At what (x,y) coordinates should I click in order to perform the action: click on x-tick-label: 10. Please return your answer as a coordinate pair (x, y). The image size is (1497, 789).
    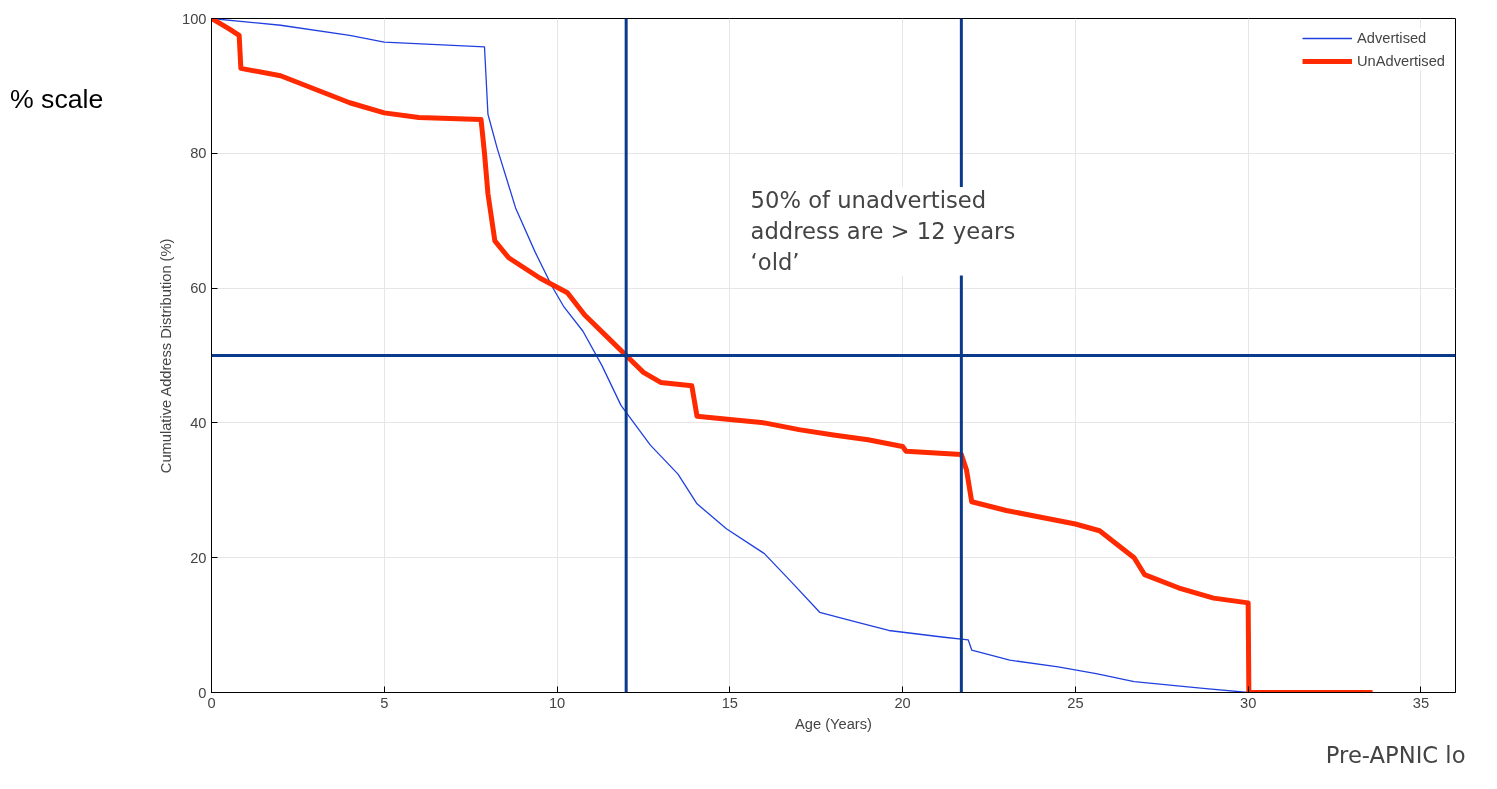
    Looking at the image, I should click on (557, 702).